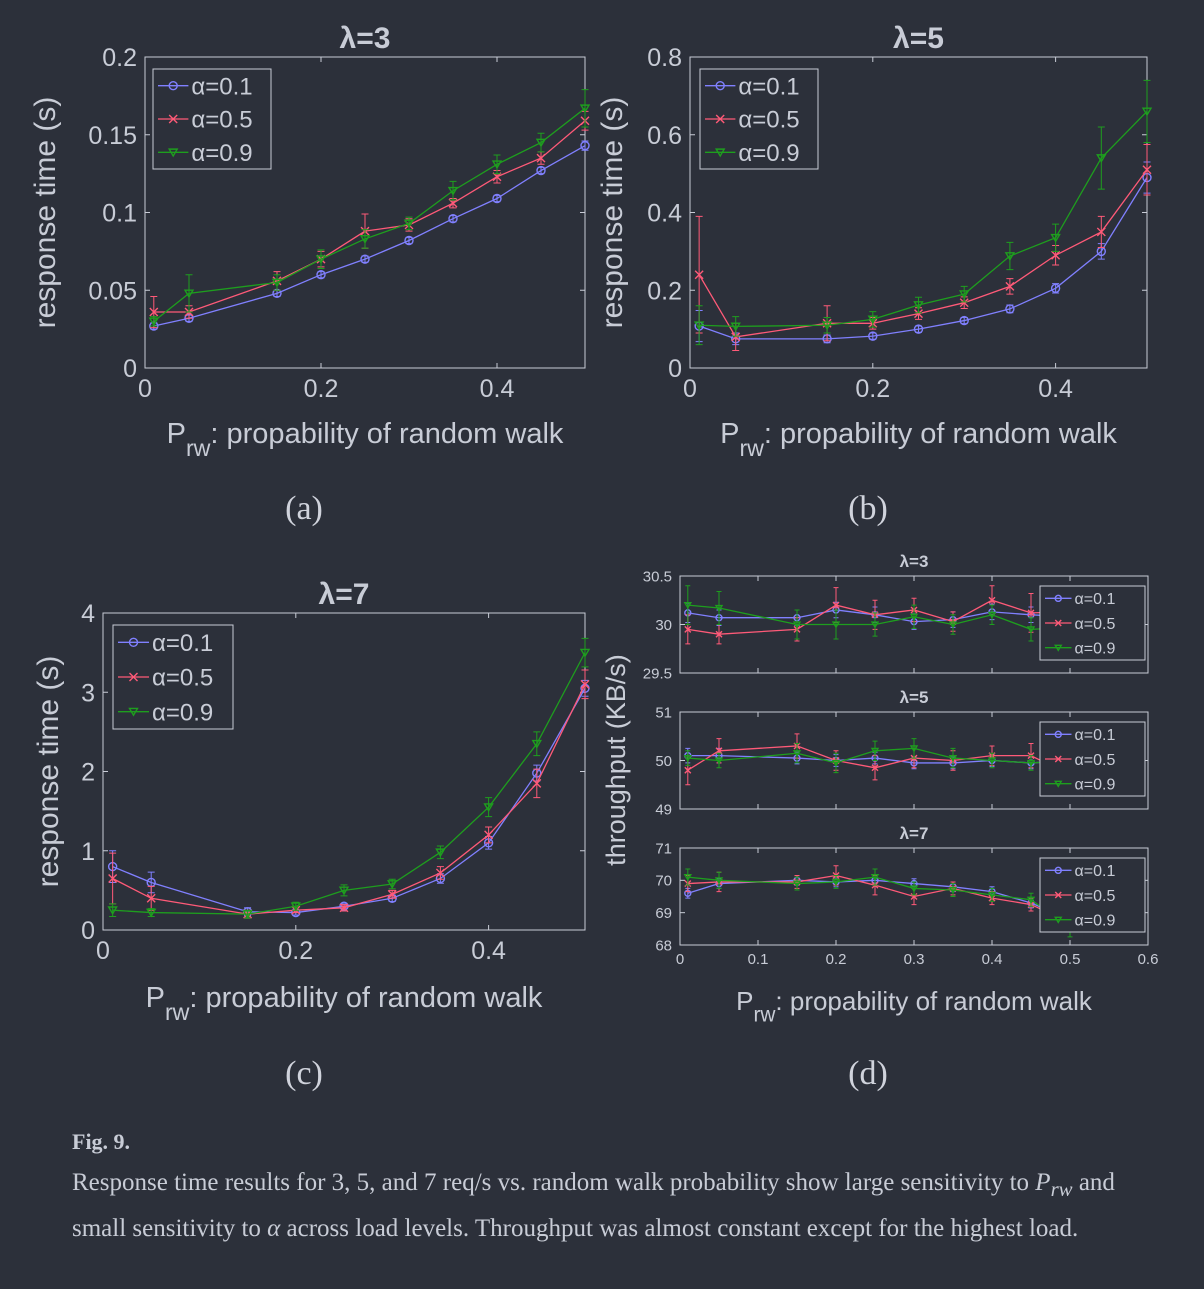 This screenshot has height=1289, width=1204. Describe the element at coordinates (119, 214) in the screenshot. I see `y-tick-label: 0.1` at that location.